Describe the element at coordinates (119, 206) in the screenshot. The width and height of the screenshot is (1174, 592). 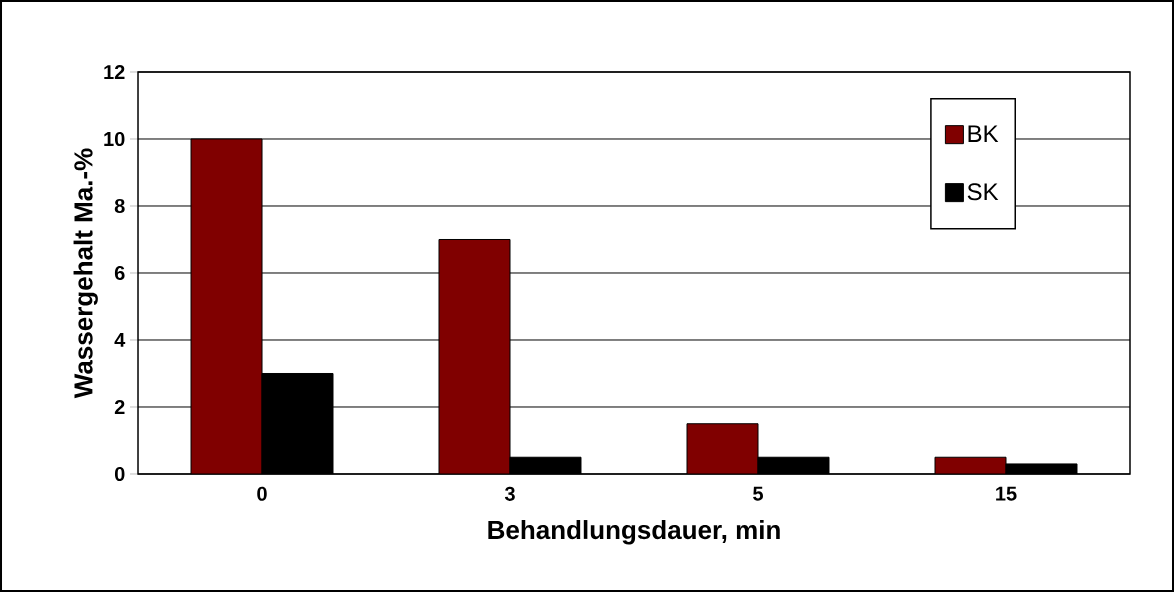
I see `y-tick-label: 8` at that location.